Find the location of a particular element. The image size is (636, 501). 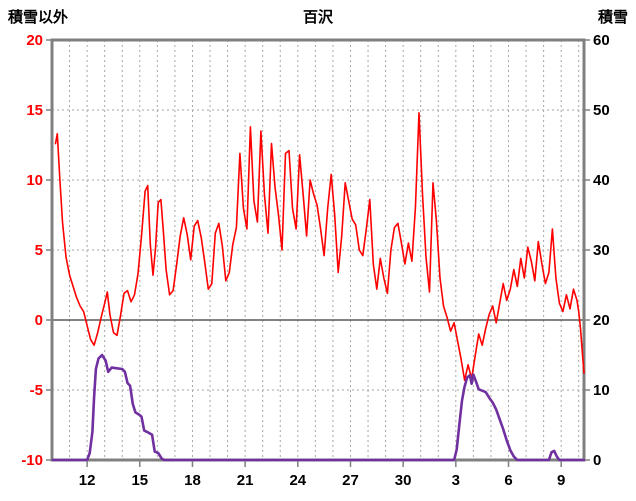

right-tick-label: 40 is located at coordinates (601, 180).